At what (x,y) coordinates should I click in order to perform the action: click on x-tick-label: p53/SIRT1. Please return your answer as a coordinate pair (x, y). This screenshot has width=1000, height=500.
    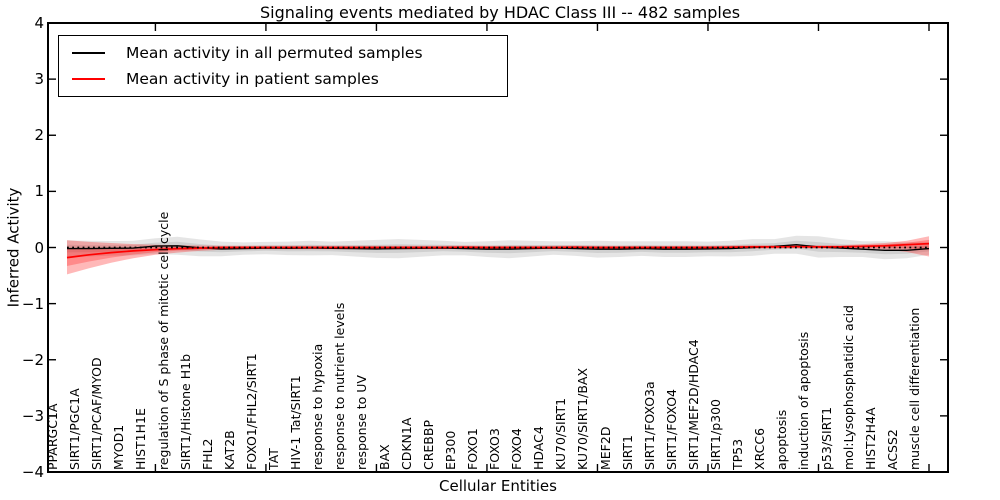
    Looking at the image, I should click on (826, 438).